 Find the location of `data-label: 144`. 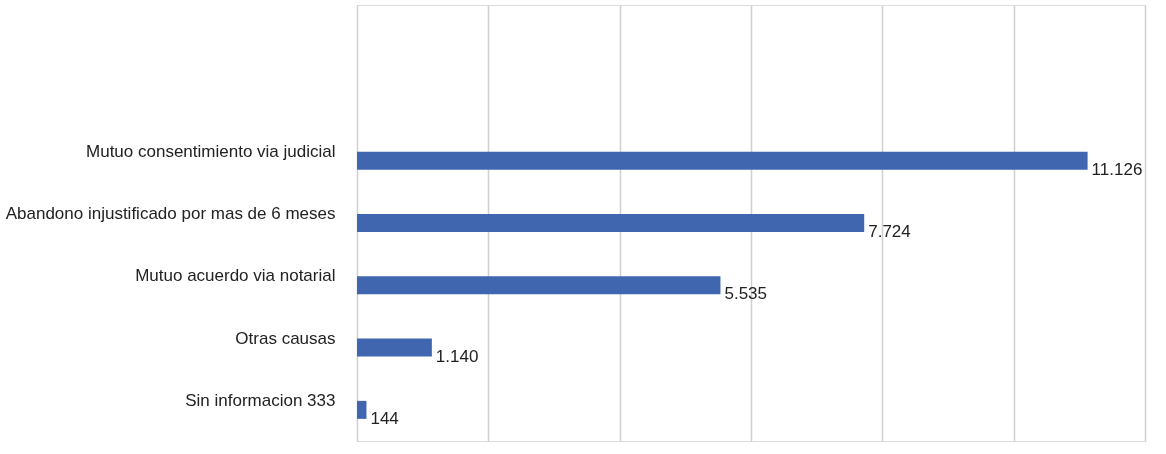

data-label: 144 is located at coordinates (384, 418).